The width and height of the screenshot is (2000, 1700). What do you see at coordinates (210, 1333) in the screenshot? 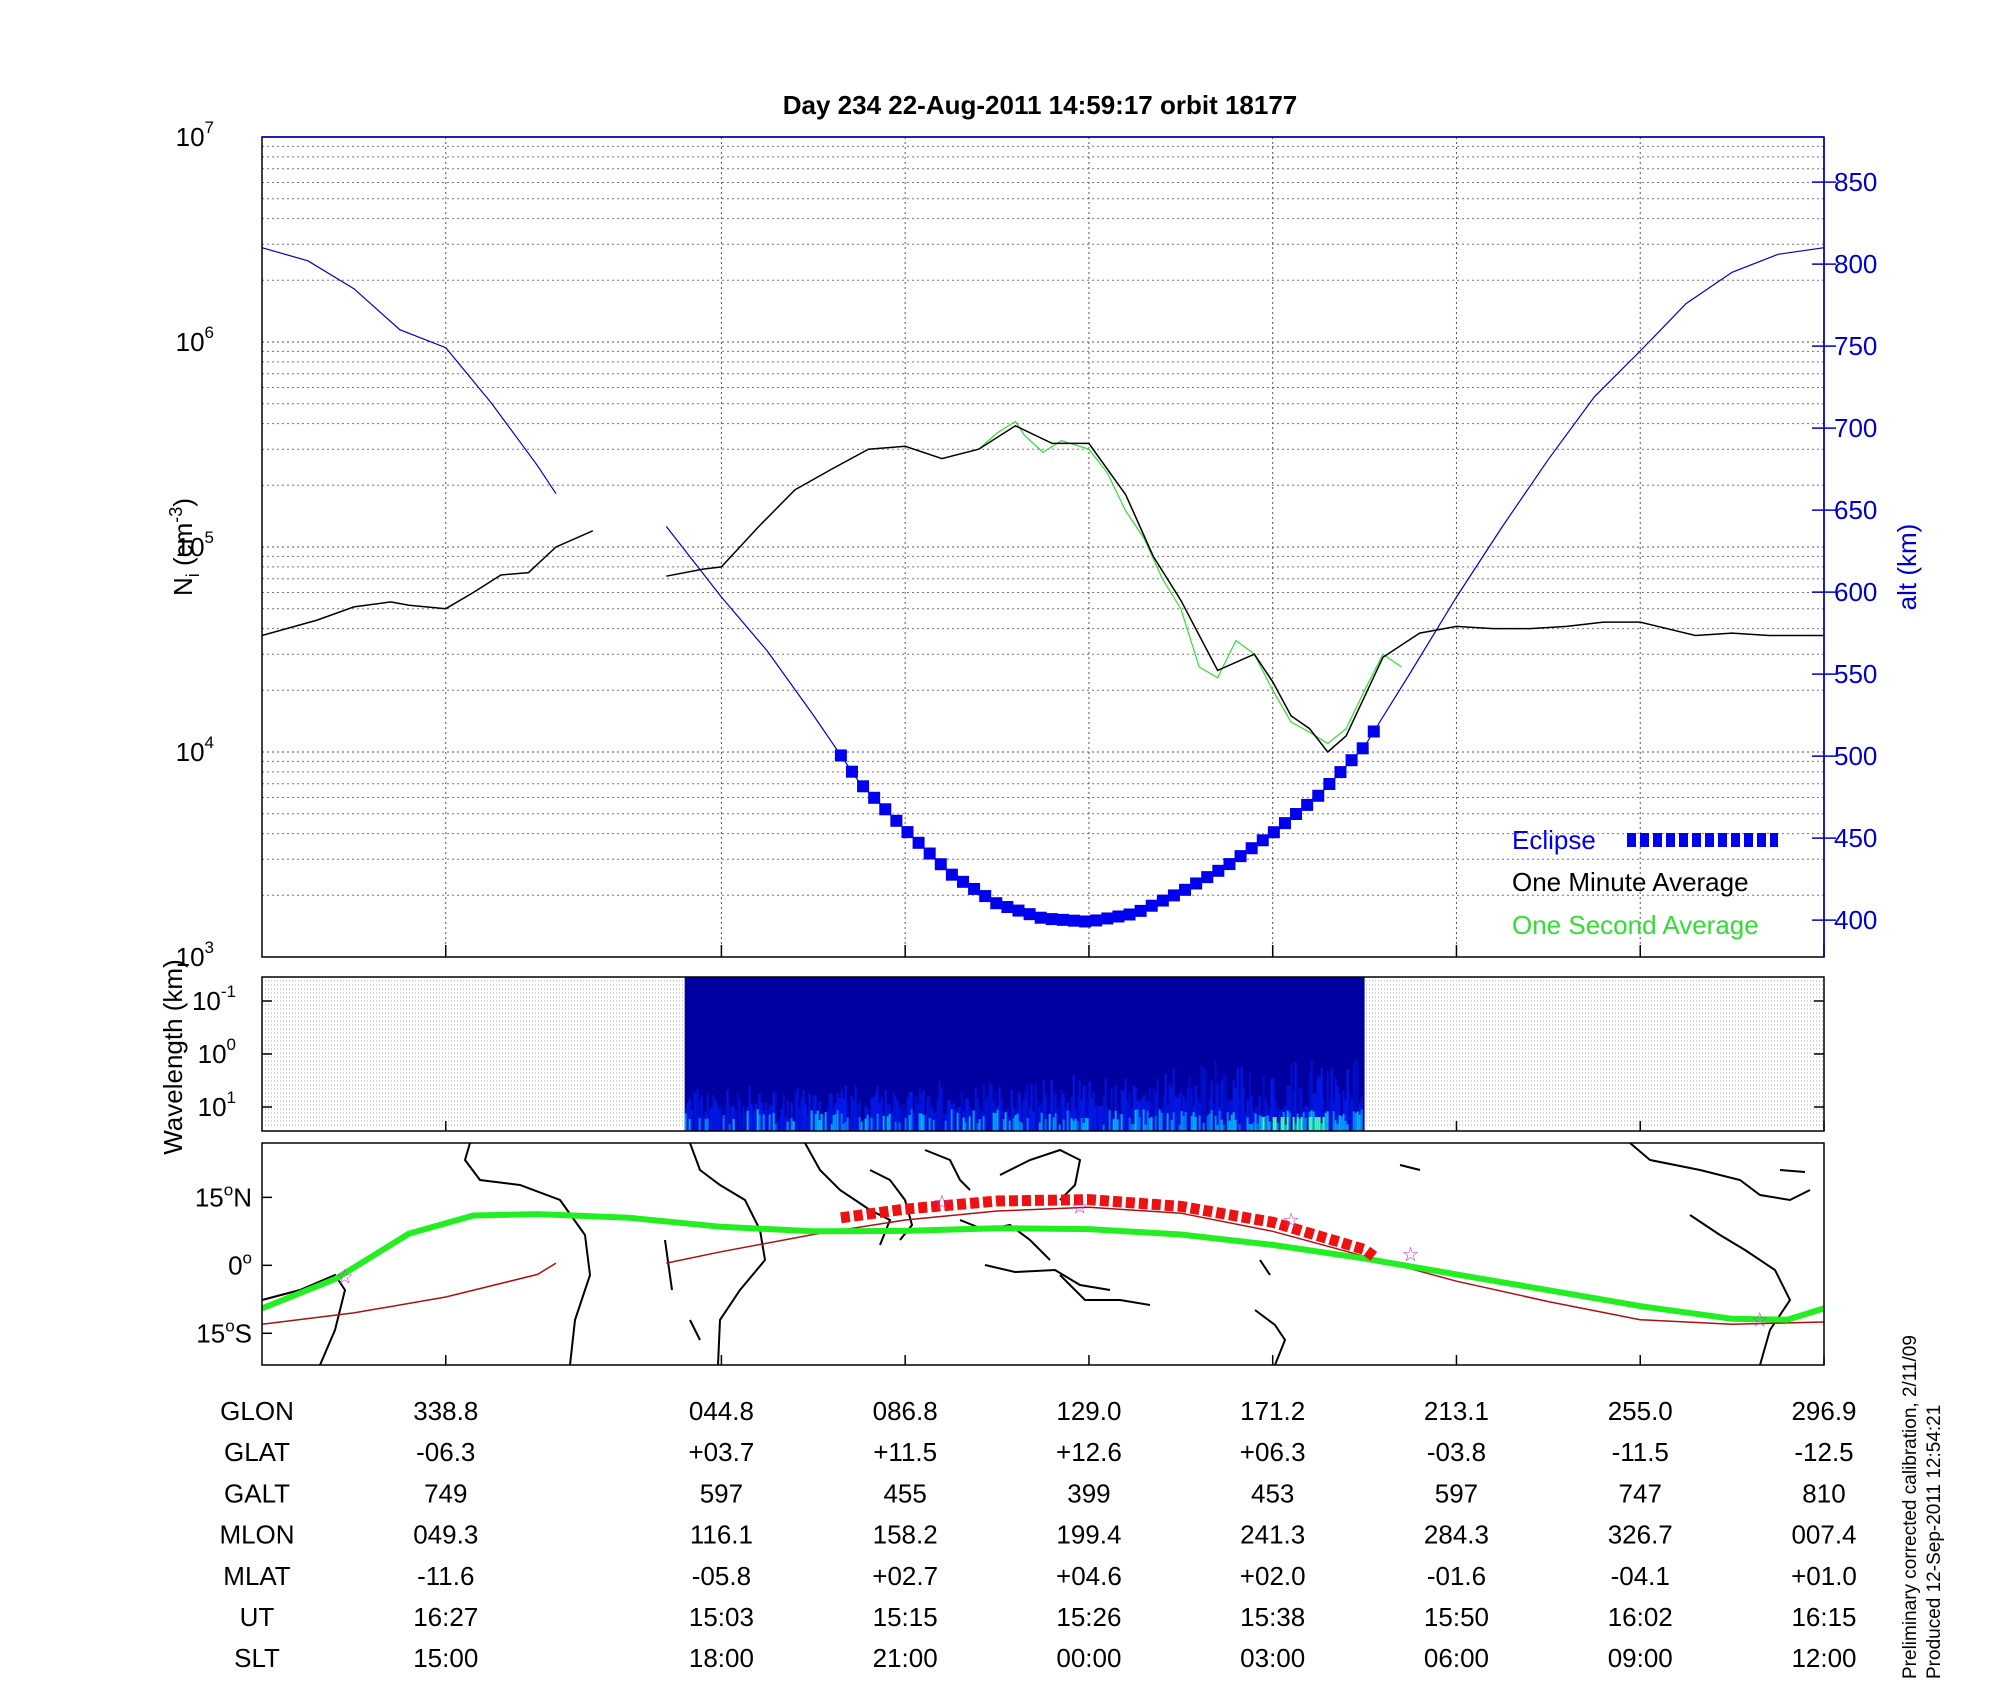
I see `latitude-tick-number: 15` at bounding box center [210, 1333].